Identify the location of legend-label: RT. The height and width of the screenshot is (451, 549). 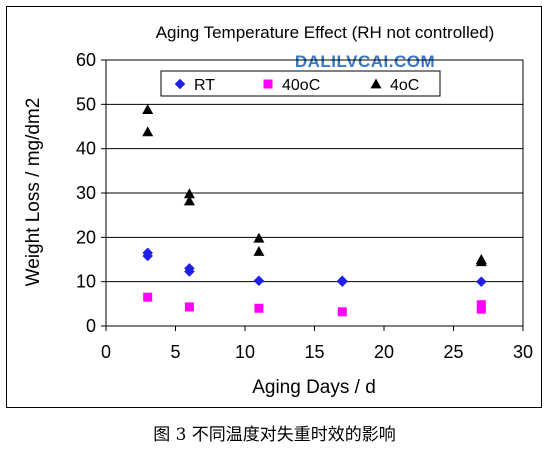
(204, 85).